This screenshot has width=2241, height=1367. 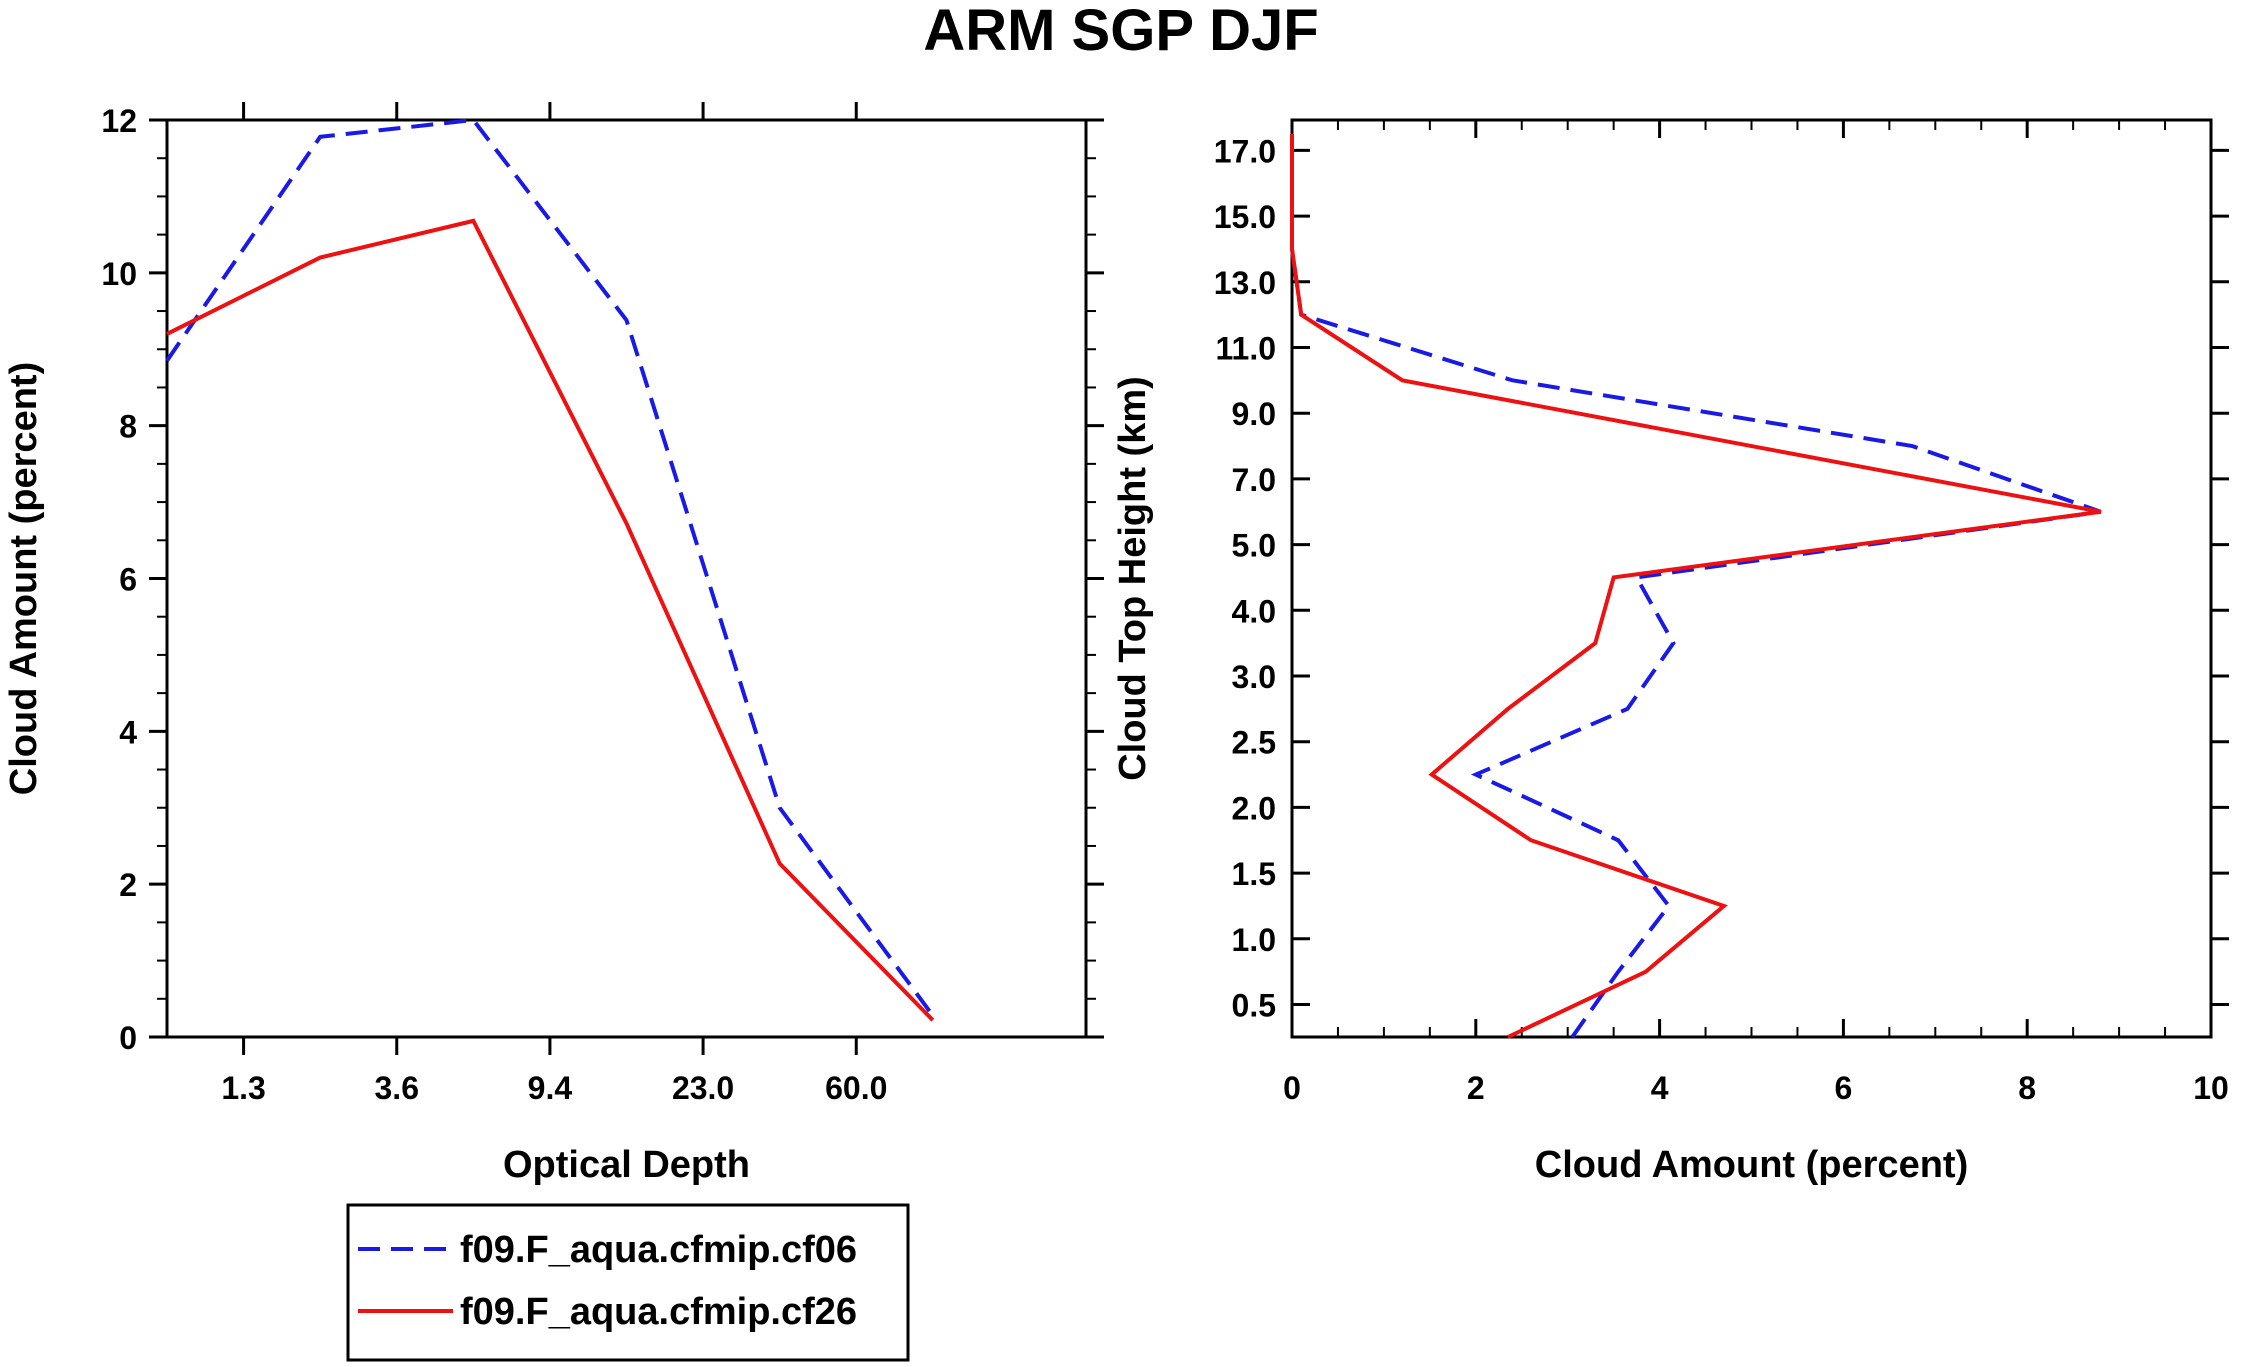 What do you see at coordinates (128, 885) in the screenshot?
I see `y-tick-label: 2` at bounding box center [128, 885].